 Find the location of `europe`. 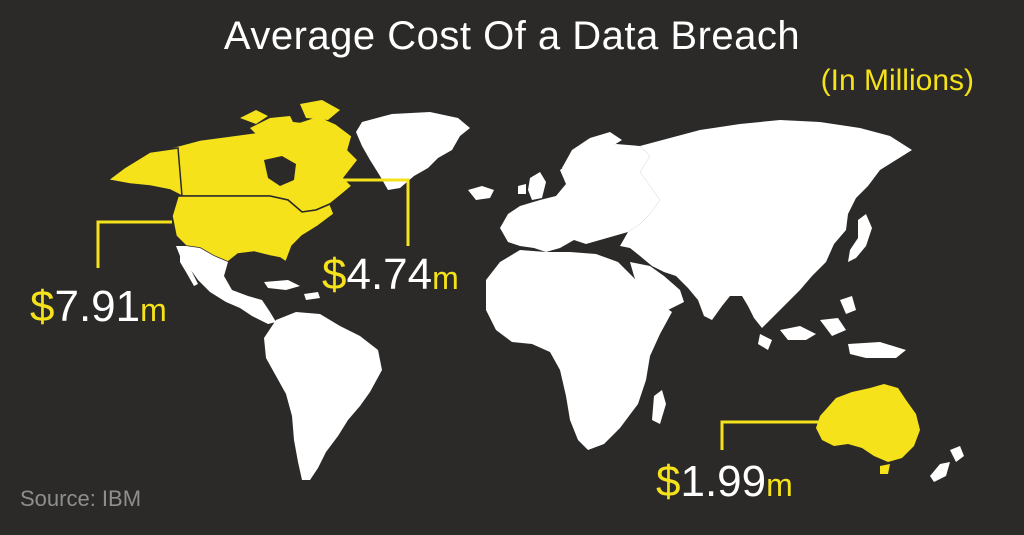

europe is located at coordinates (580, 198).